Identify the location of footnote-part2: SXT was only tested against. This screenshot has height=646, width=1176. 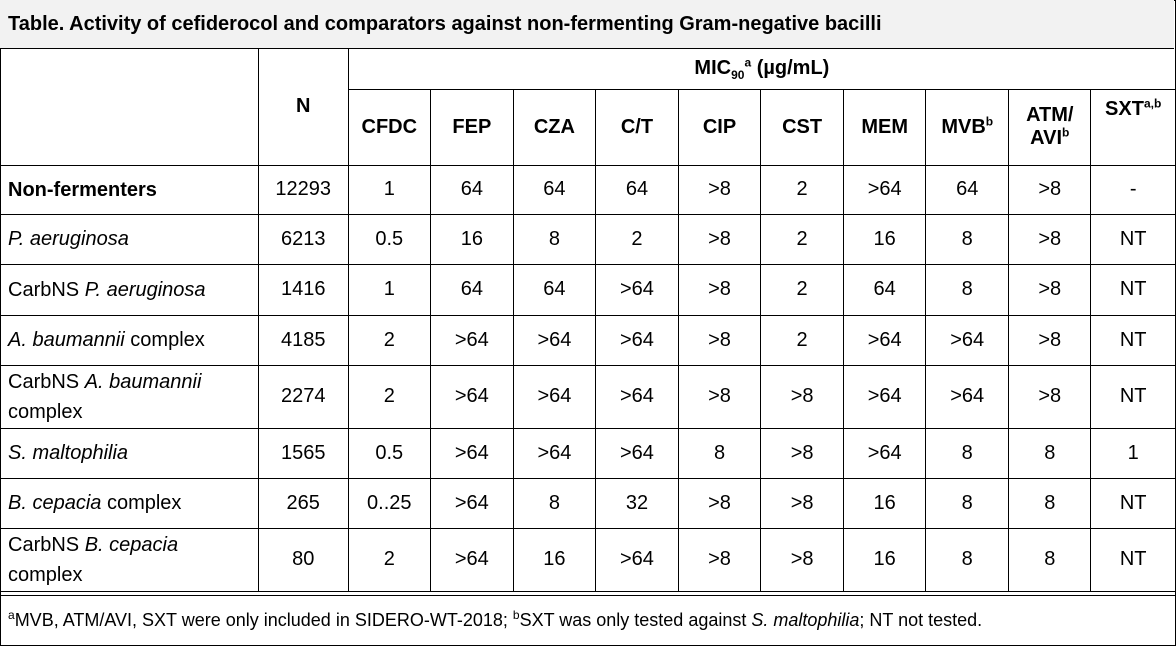
(635, 620).